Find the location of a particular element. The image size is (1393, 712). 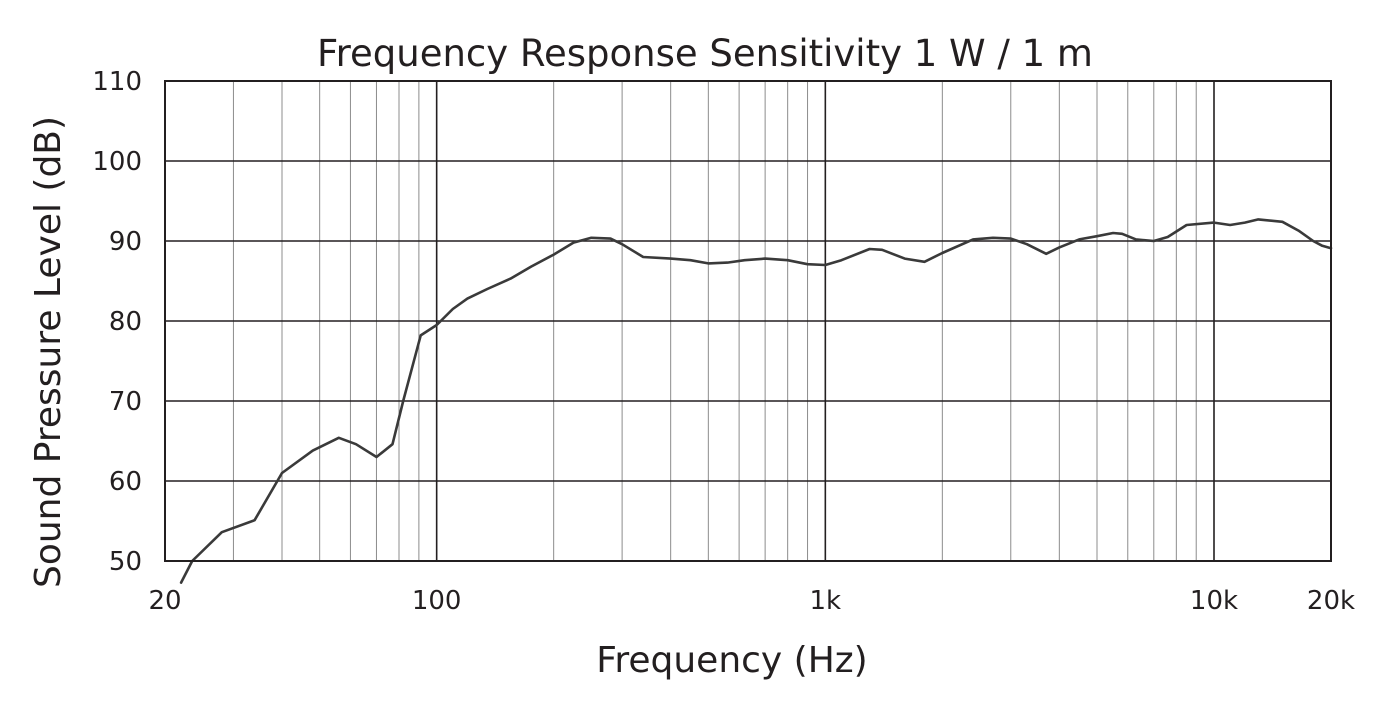

y-tick-label: 110 is located at coordinates (117, 82).